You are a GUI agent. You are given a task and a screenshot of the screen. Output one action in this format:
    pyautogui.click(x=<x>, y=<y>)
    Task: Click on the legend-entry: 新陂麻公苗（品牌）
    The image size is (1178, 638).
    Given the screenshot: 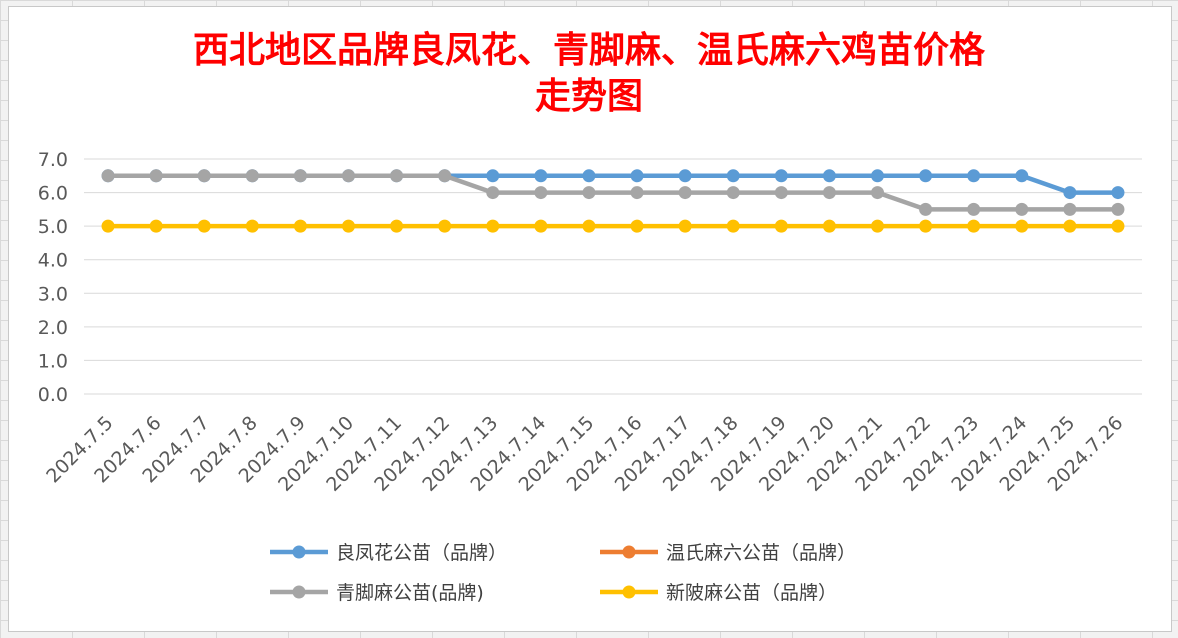 What is the action you would take?
    pyautogui.click(x=718, y=593)
    